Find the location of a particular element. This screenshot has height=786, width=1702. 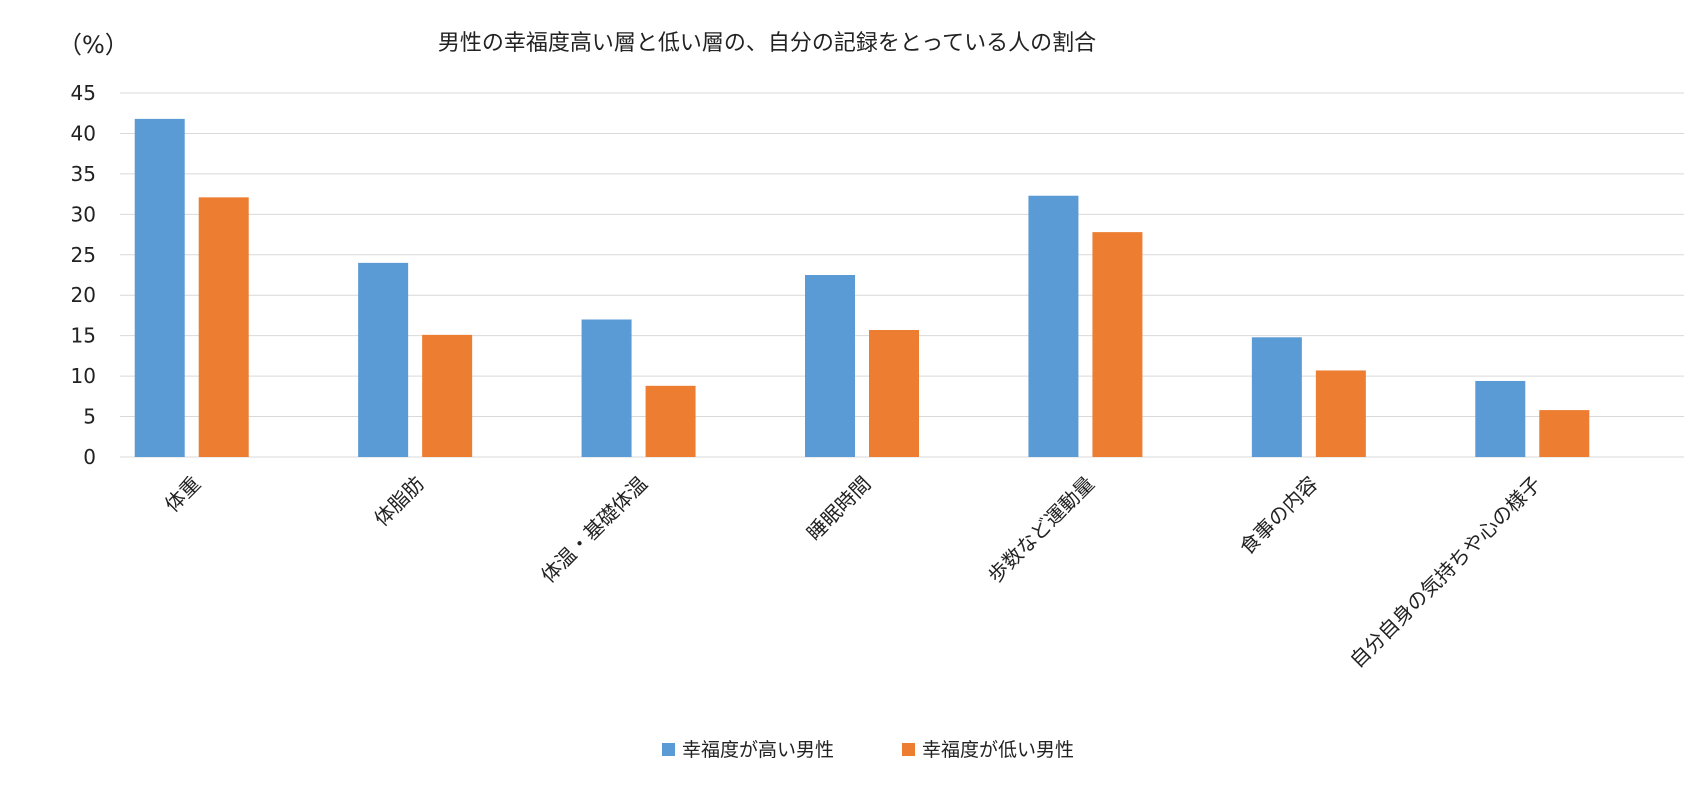

y-tick-label: 40 is located at coordinates (83, 133).